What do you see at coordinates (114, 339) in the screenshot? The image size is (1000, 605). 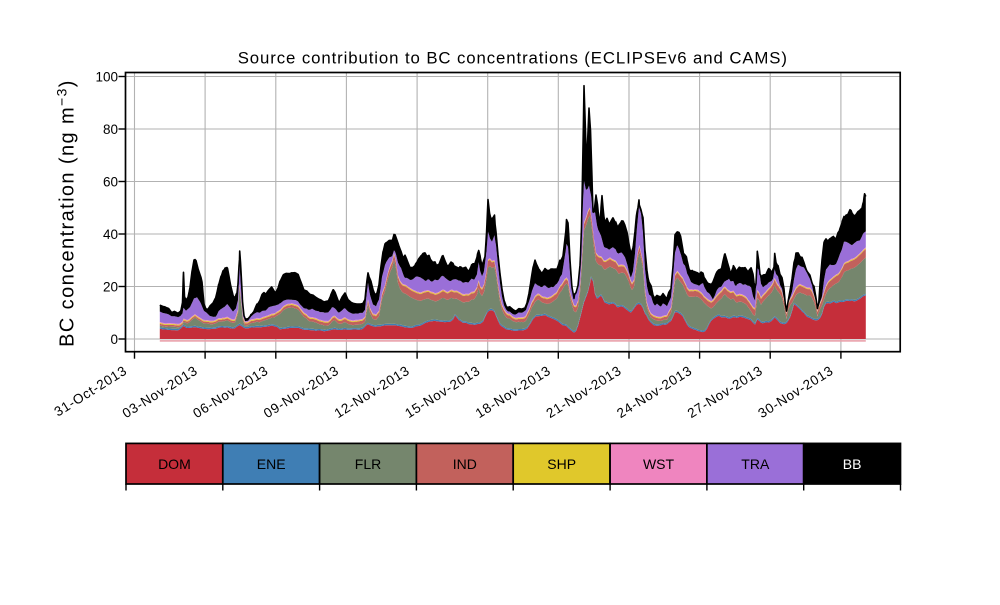 I see `svg-text: 0` at bounding box center [114, 339].